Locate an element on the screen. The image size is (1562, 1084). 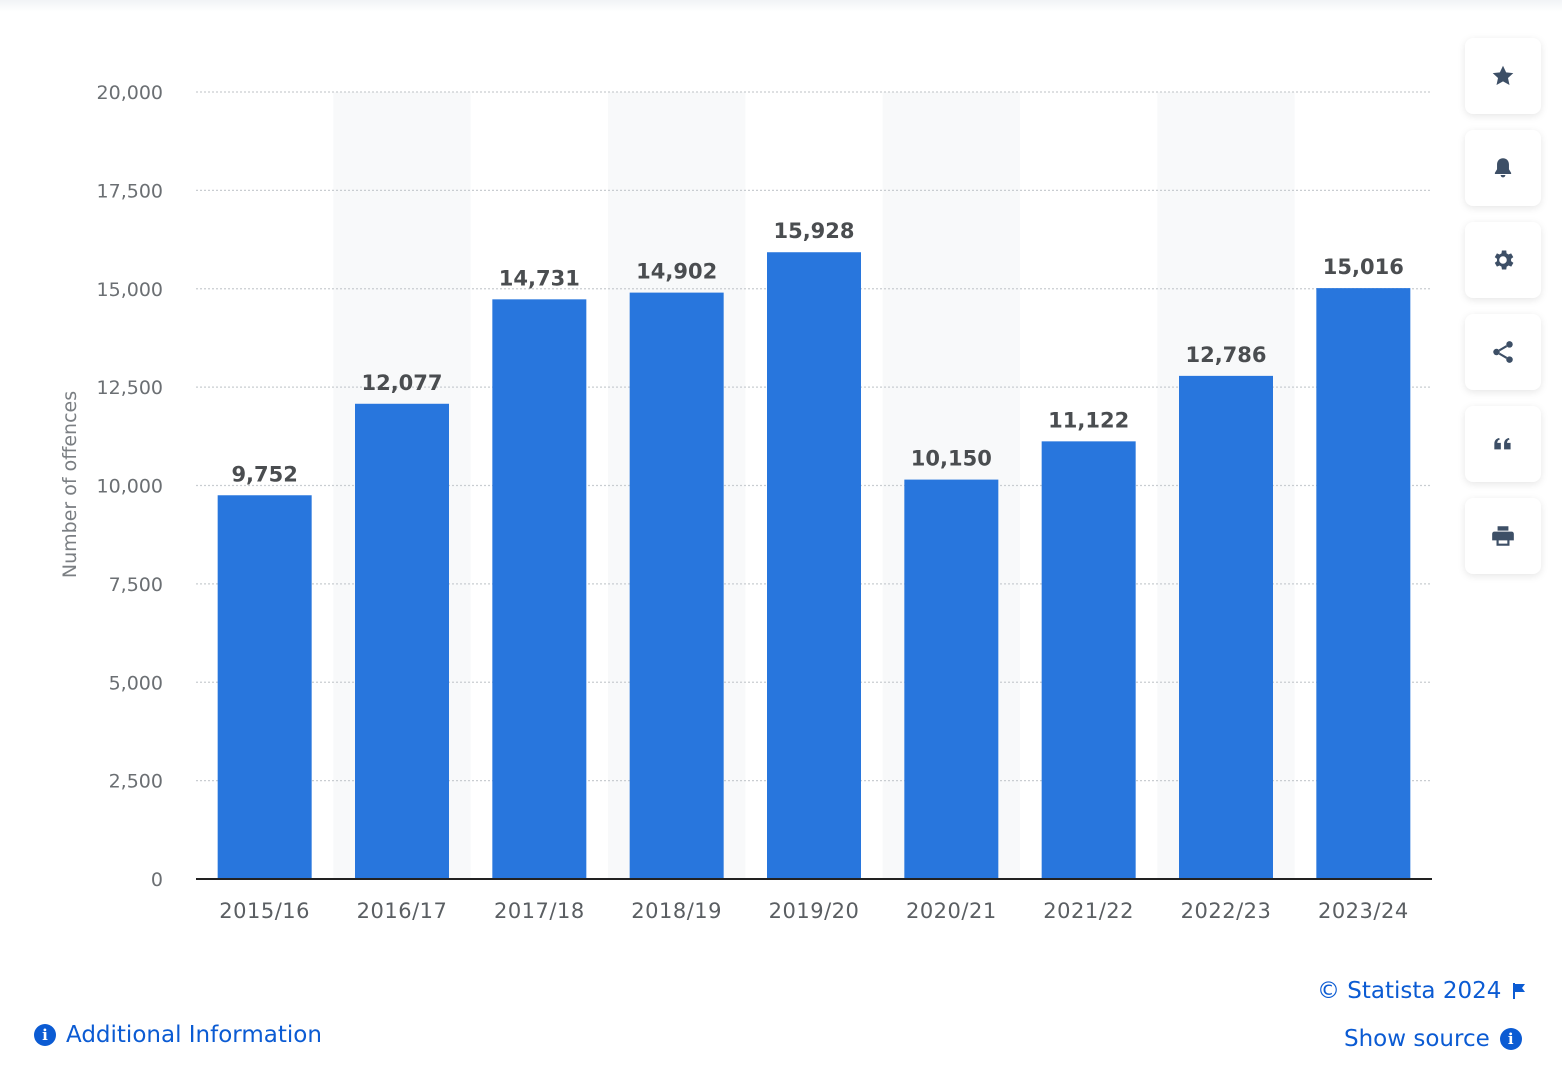
gear-icon is located at coordinates (1504, 260).